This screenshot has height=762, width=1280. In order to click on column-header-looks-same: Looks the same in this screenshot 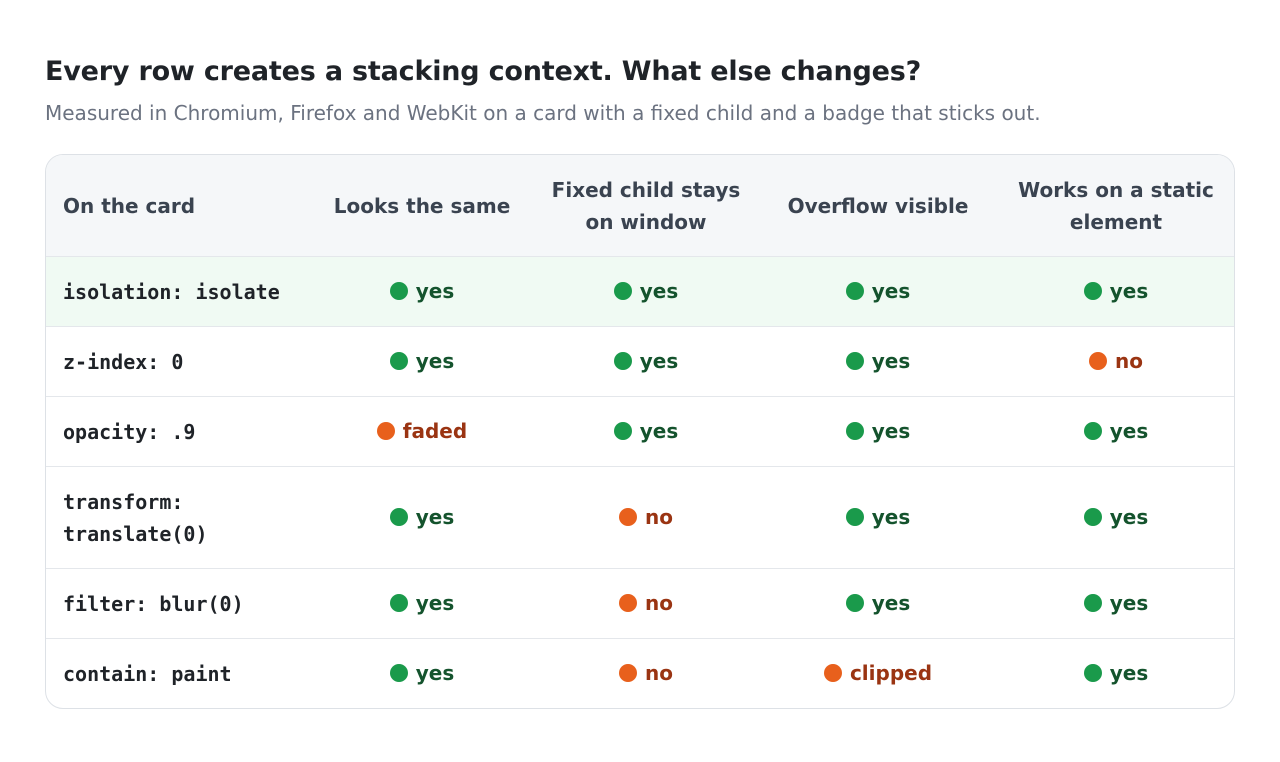, I will do `click(422, 206)`.